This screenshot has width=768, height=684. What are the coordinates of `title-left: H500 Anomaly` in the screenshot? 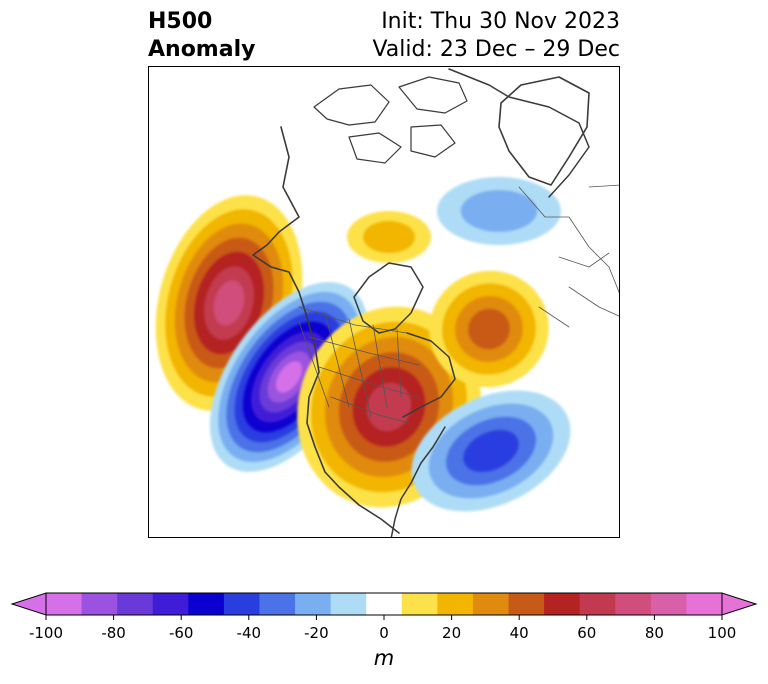 It's located at (201, 36).